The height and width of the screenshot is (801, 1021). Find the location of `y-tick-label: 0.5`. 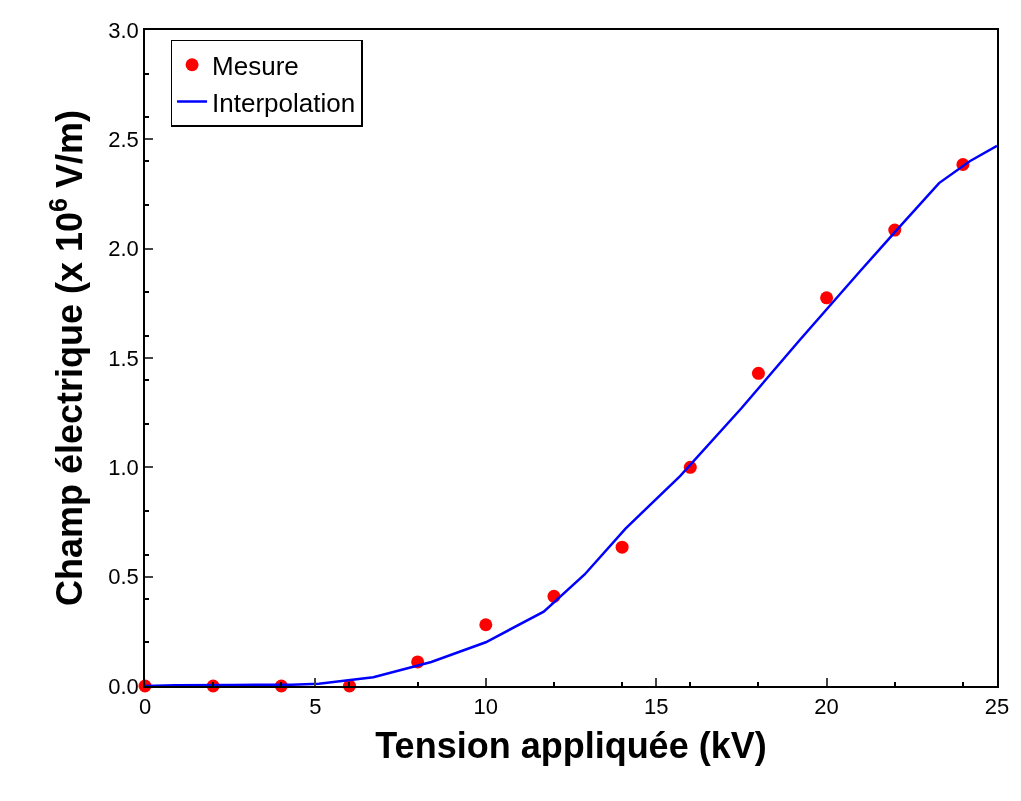

y-tick-label: 0.5 is located at coordinates (123, 577).